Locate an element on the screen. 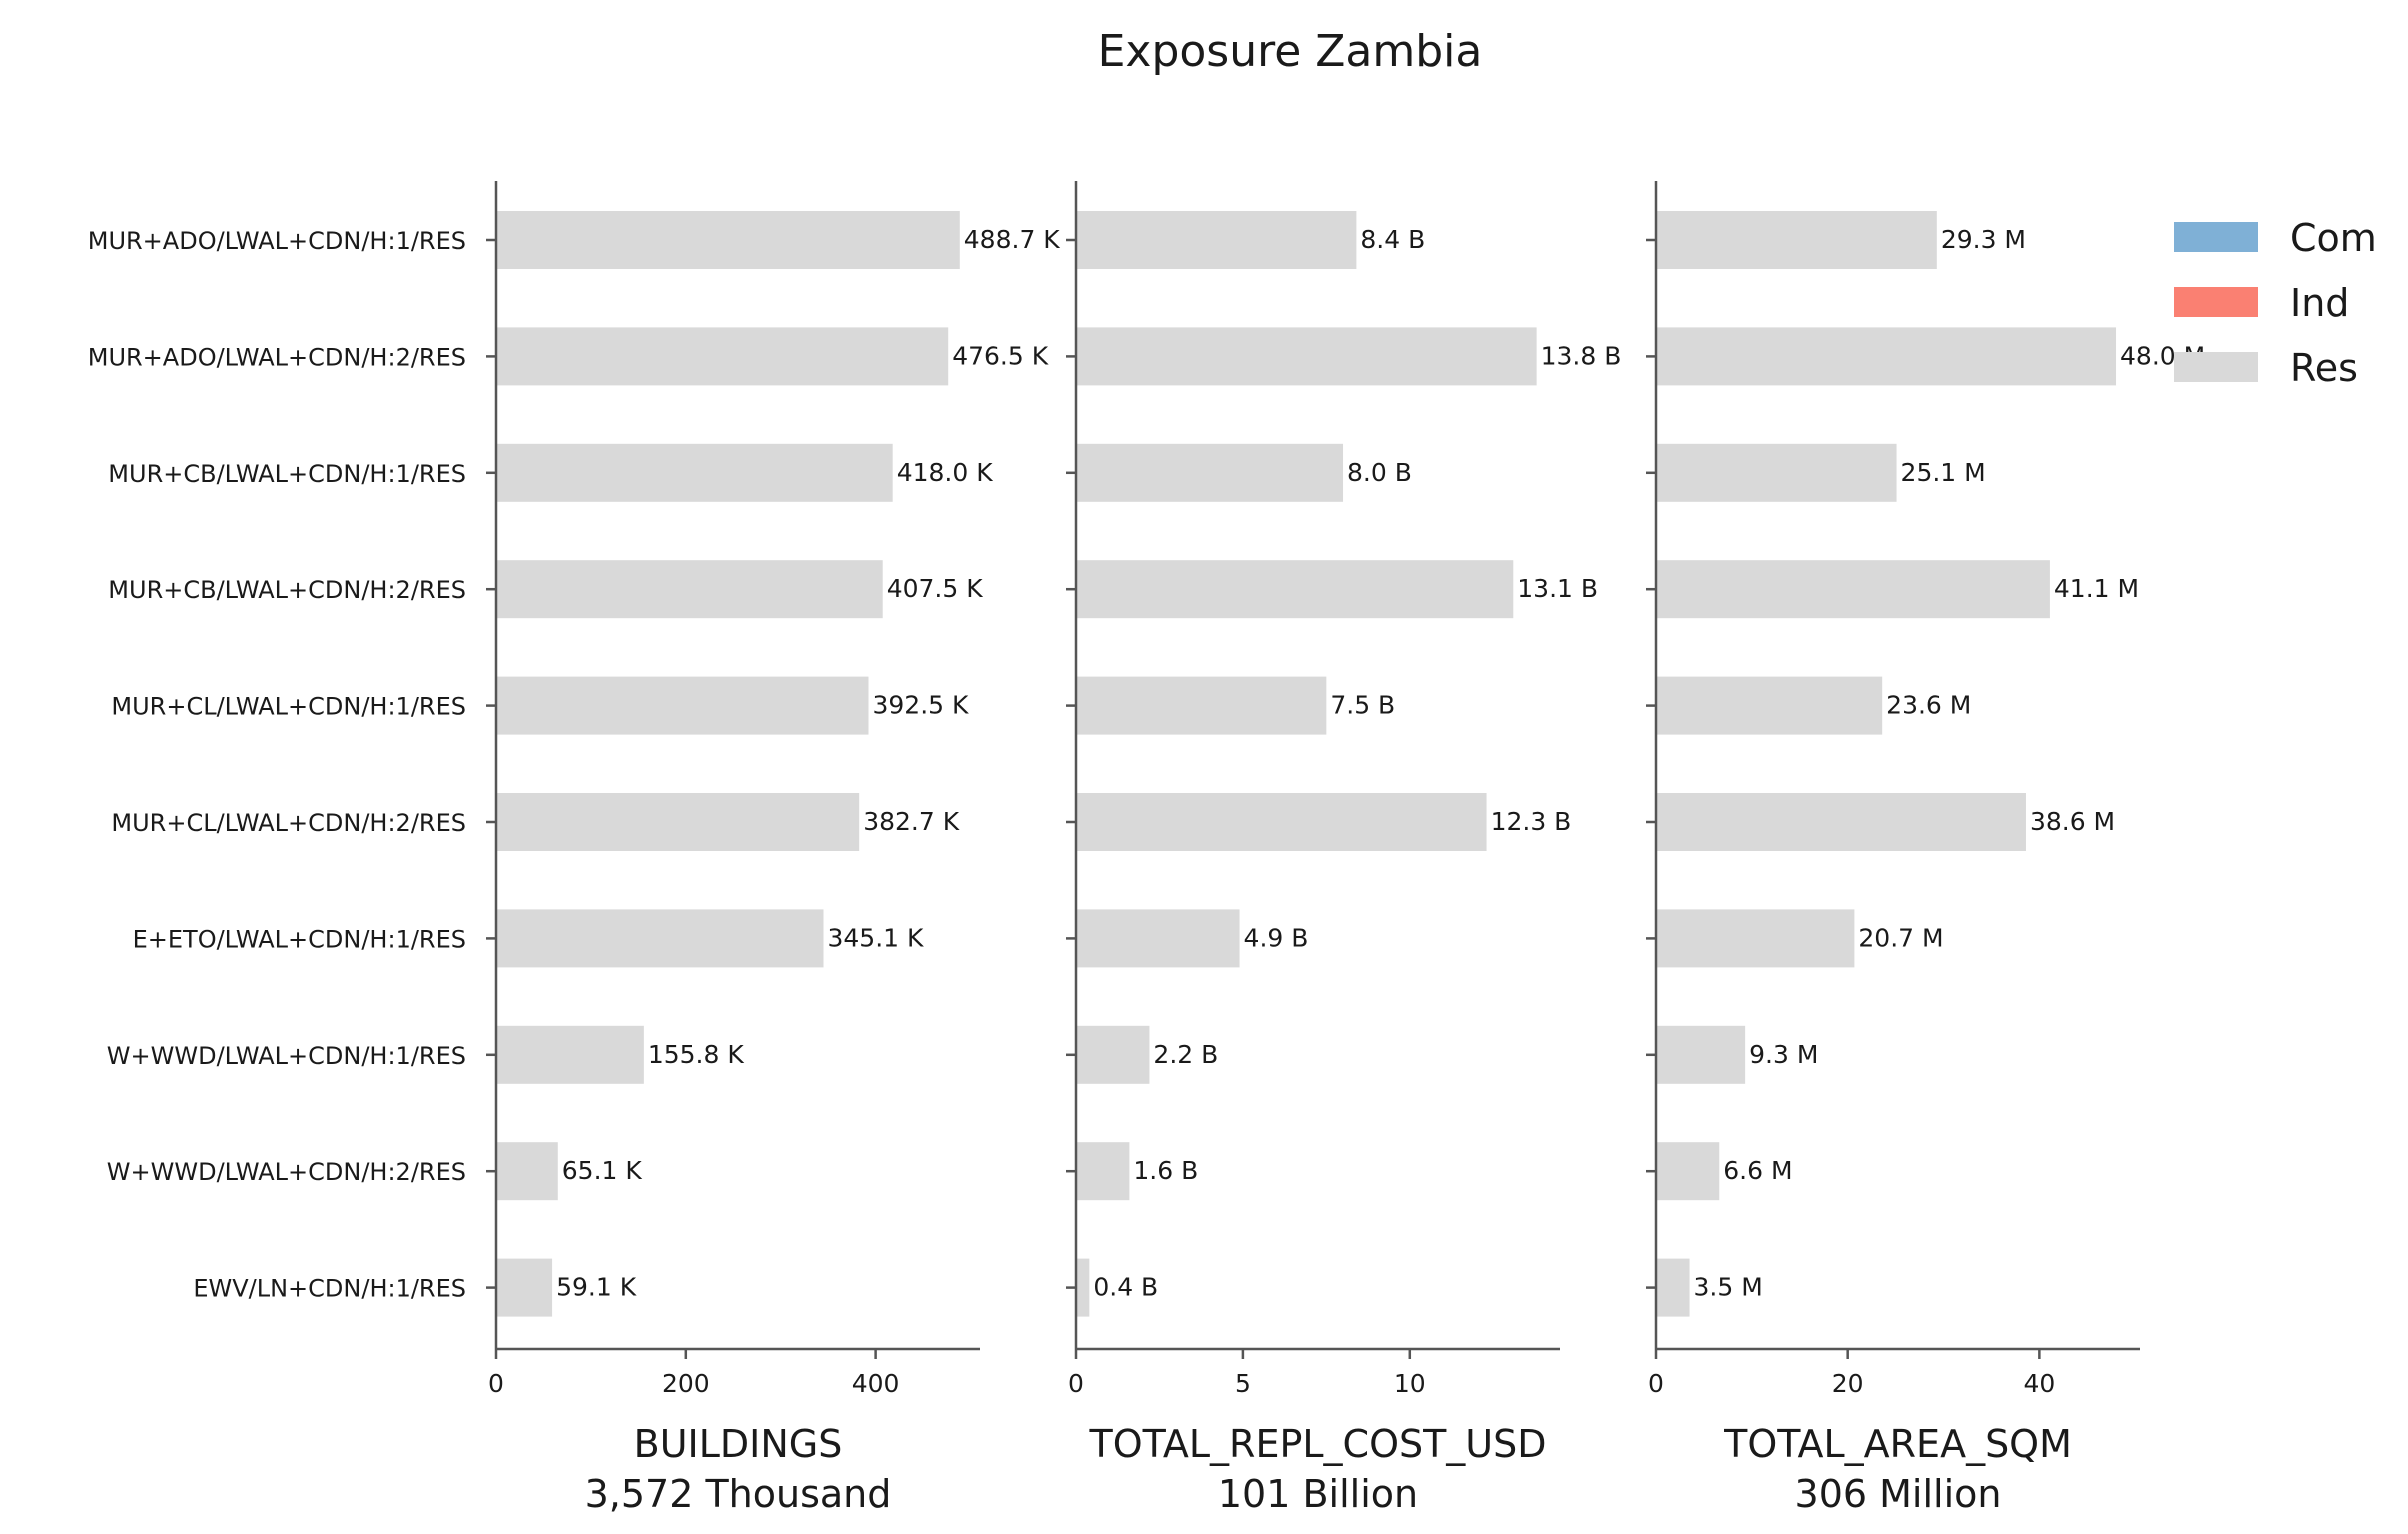 Image resolution: width=2408 pixels, height=1534 pixels. category-label: E+ETO/LWAL+CDN/H:1/RES is located at coordinates (299, 939).